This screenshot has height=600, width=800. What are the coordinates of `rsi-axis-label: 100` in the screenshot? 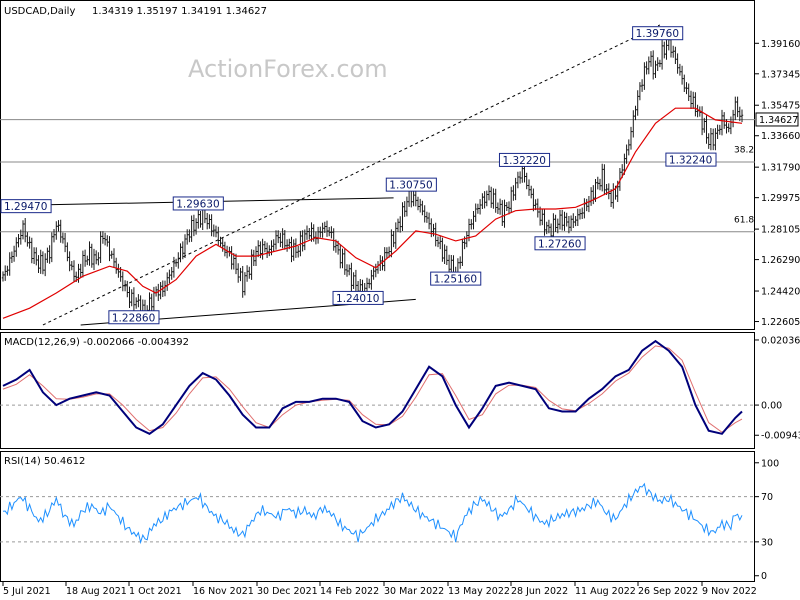 It's located at (770, 463).